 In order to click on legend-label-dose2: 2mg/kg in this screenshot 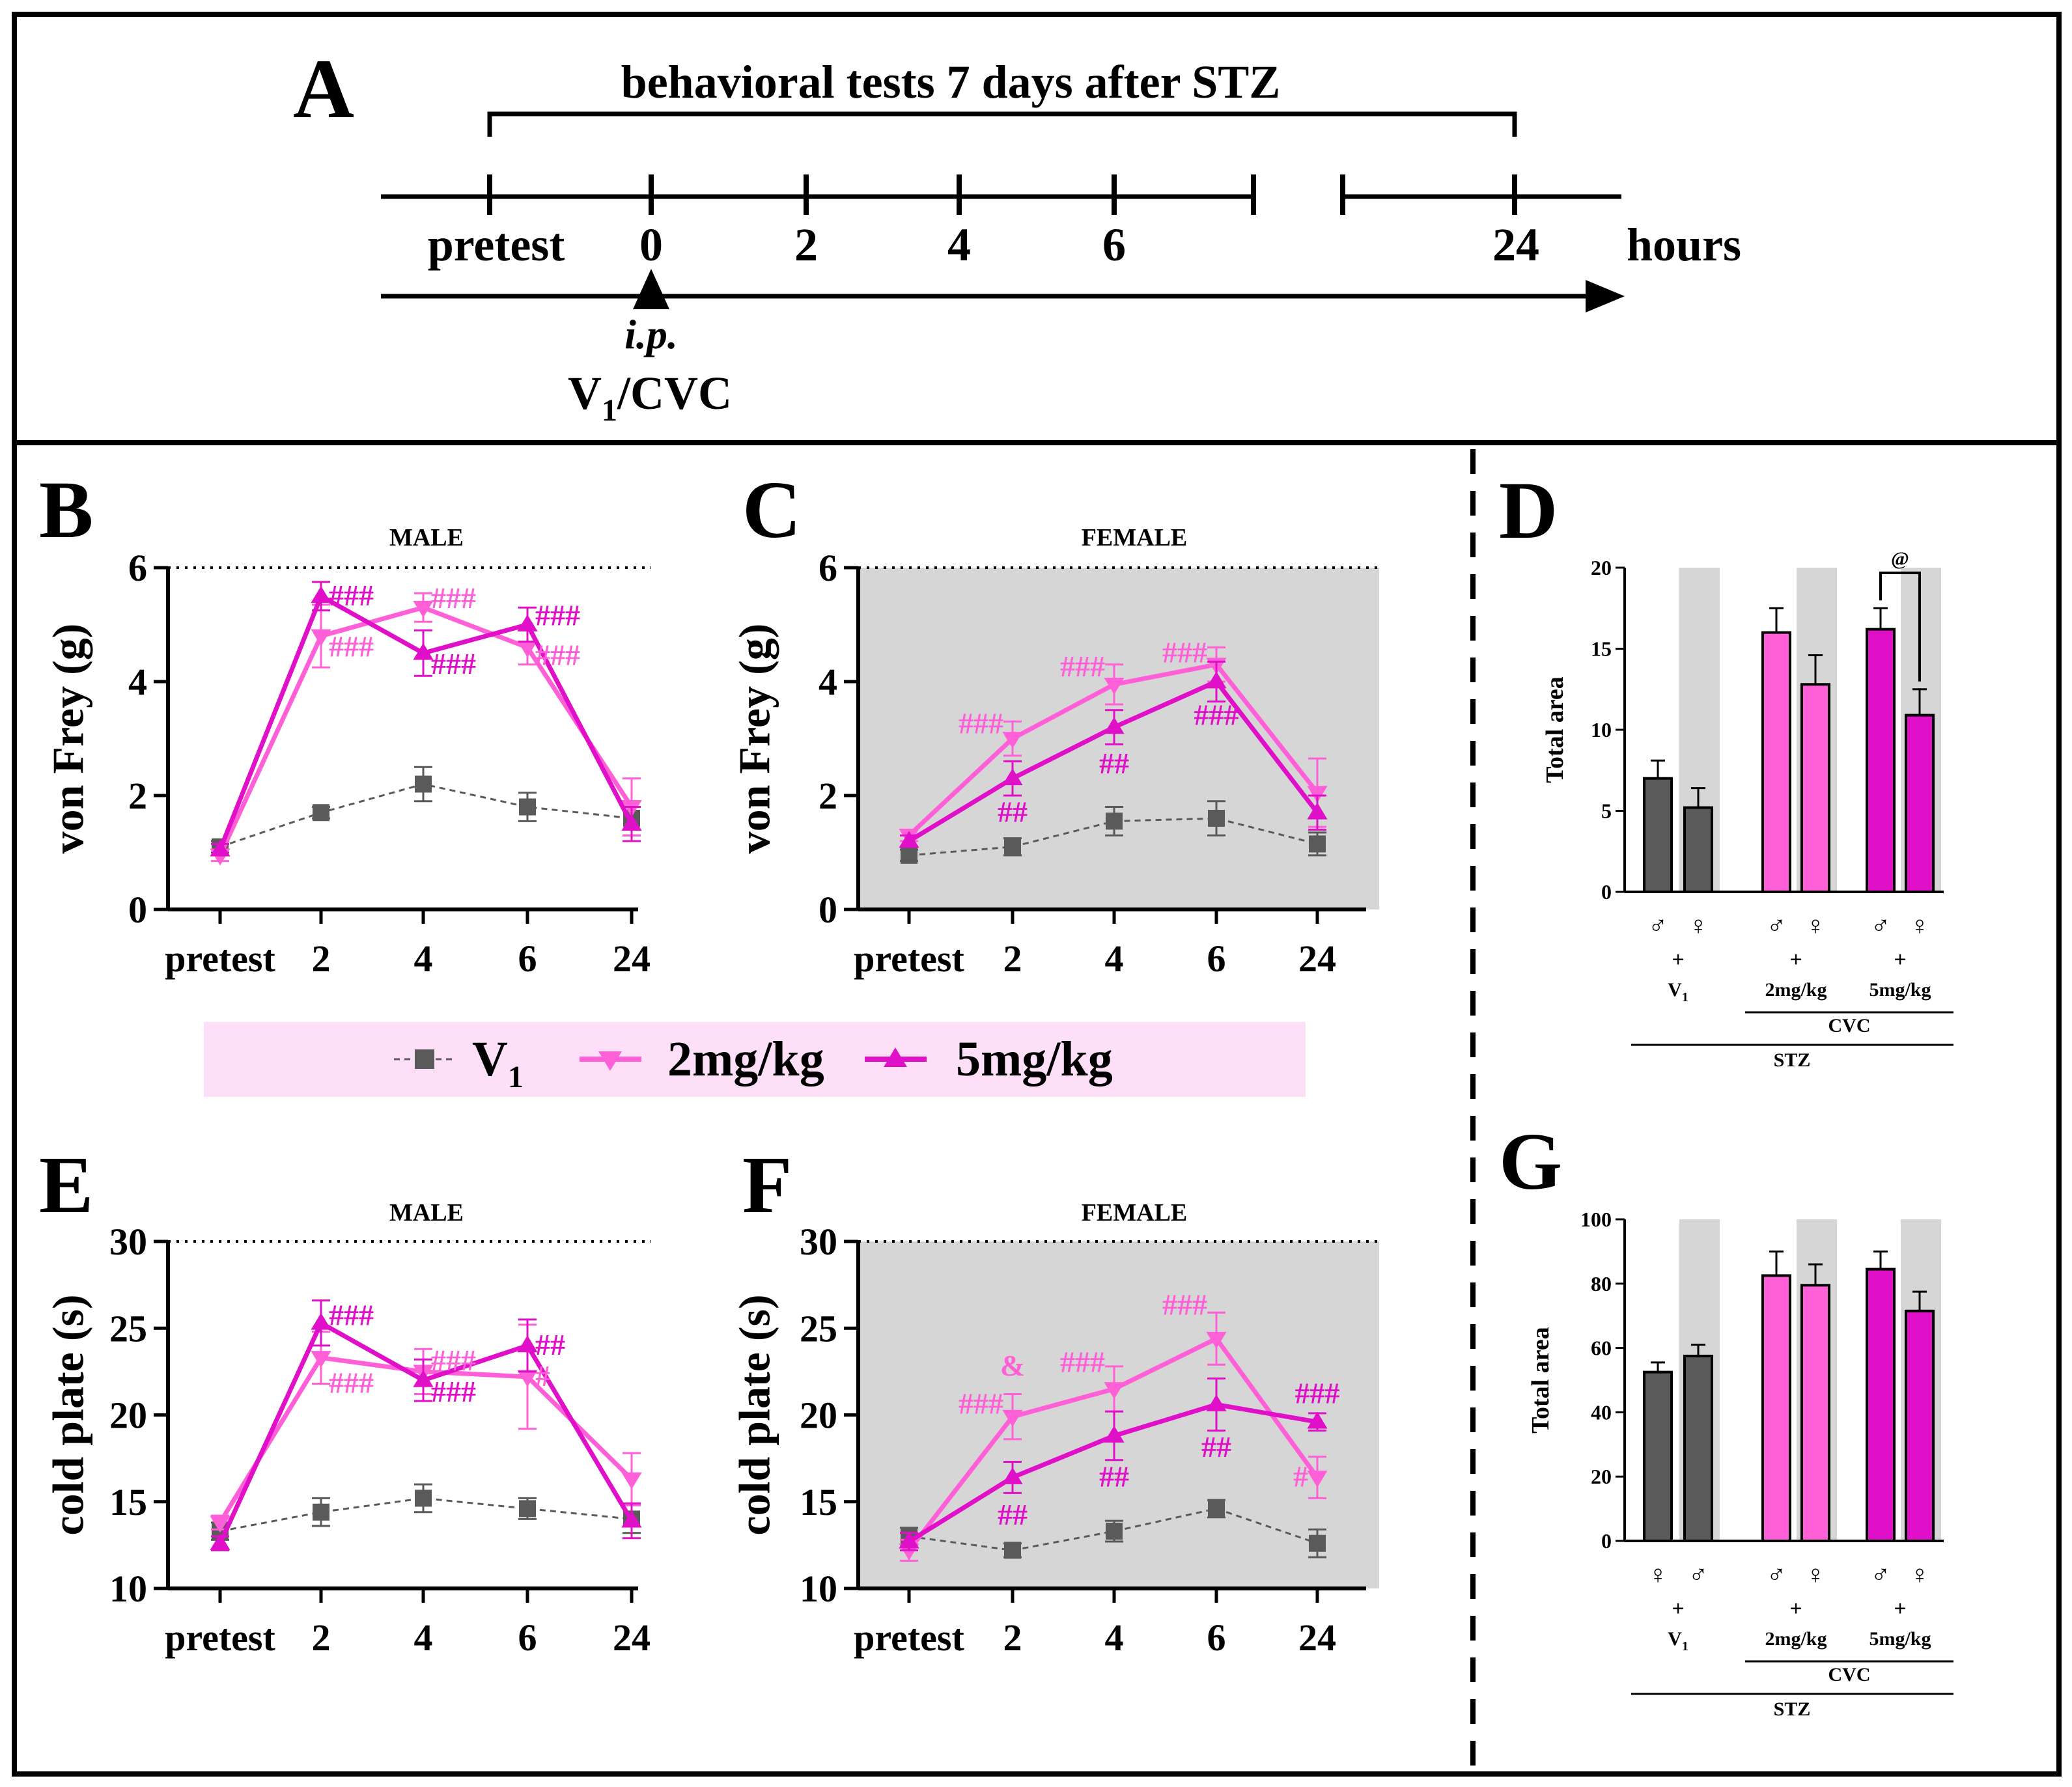, I will do `click(745, 1059)`.